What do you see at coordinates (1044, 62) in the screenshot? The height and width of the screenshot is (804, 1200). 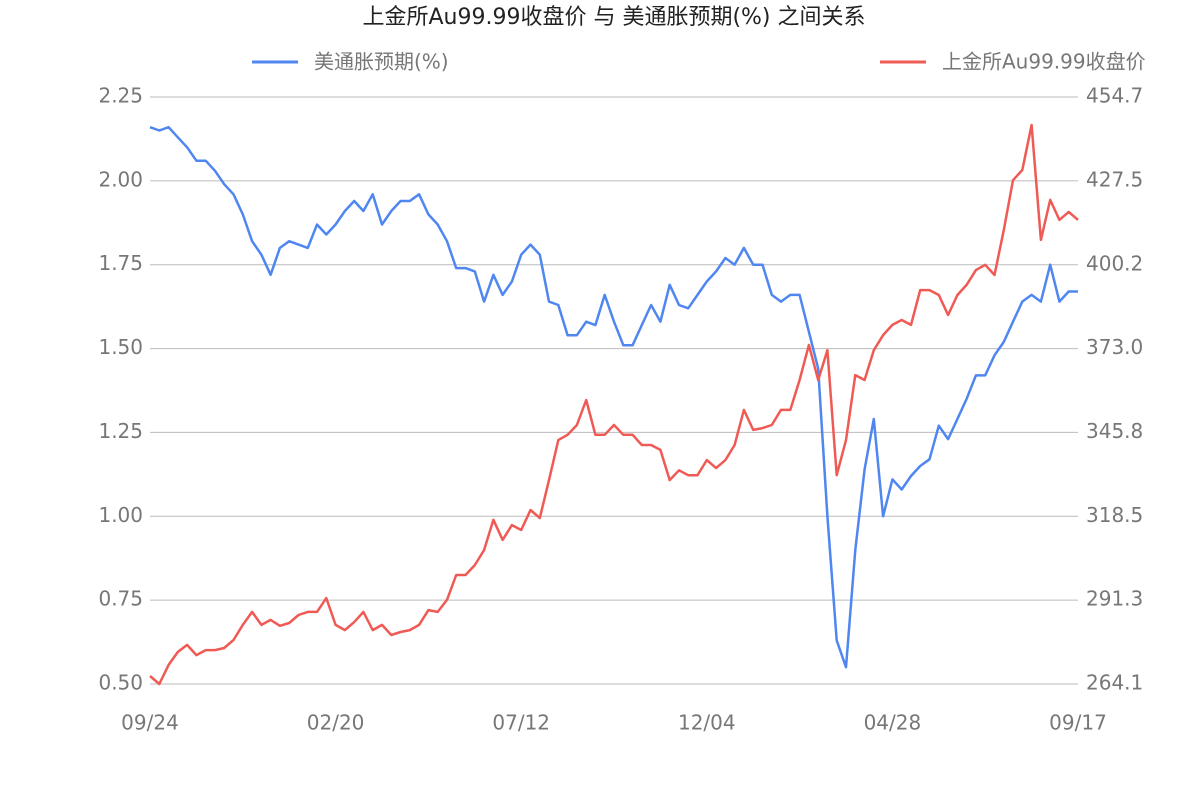 I see `legend-label: 上金所Au99.99收盘价` at bounding box center [1044, 62].